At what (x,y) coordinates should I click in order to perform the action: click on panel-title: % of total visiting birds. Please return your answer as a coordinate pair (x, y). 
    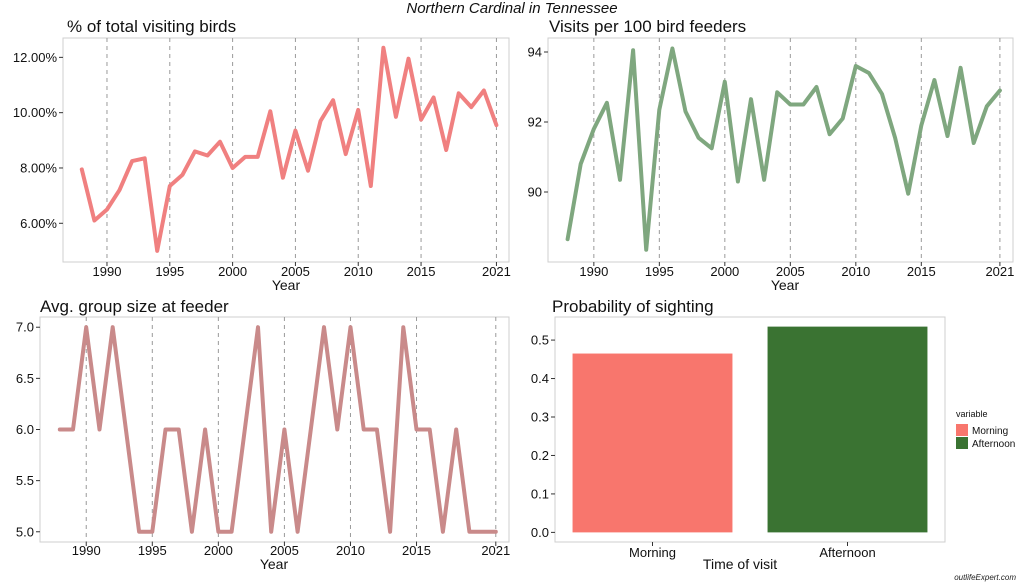
    Looking at the image, I should click on (151, 26).